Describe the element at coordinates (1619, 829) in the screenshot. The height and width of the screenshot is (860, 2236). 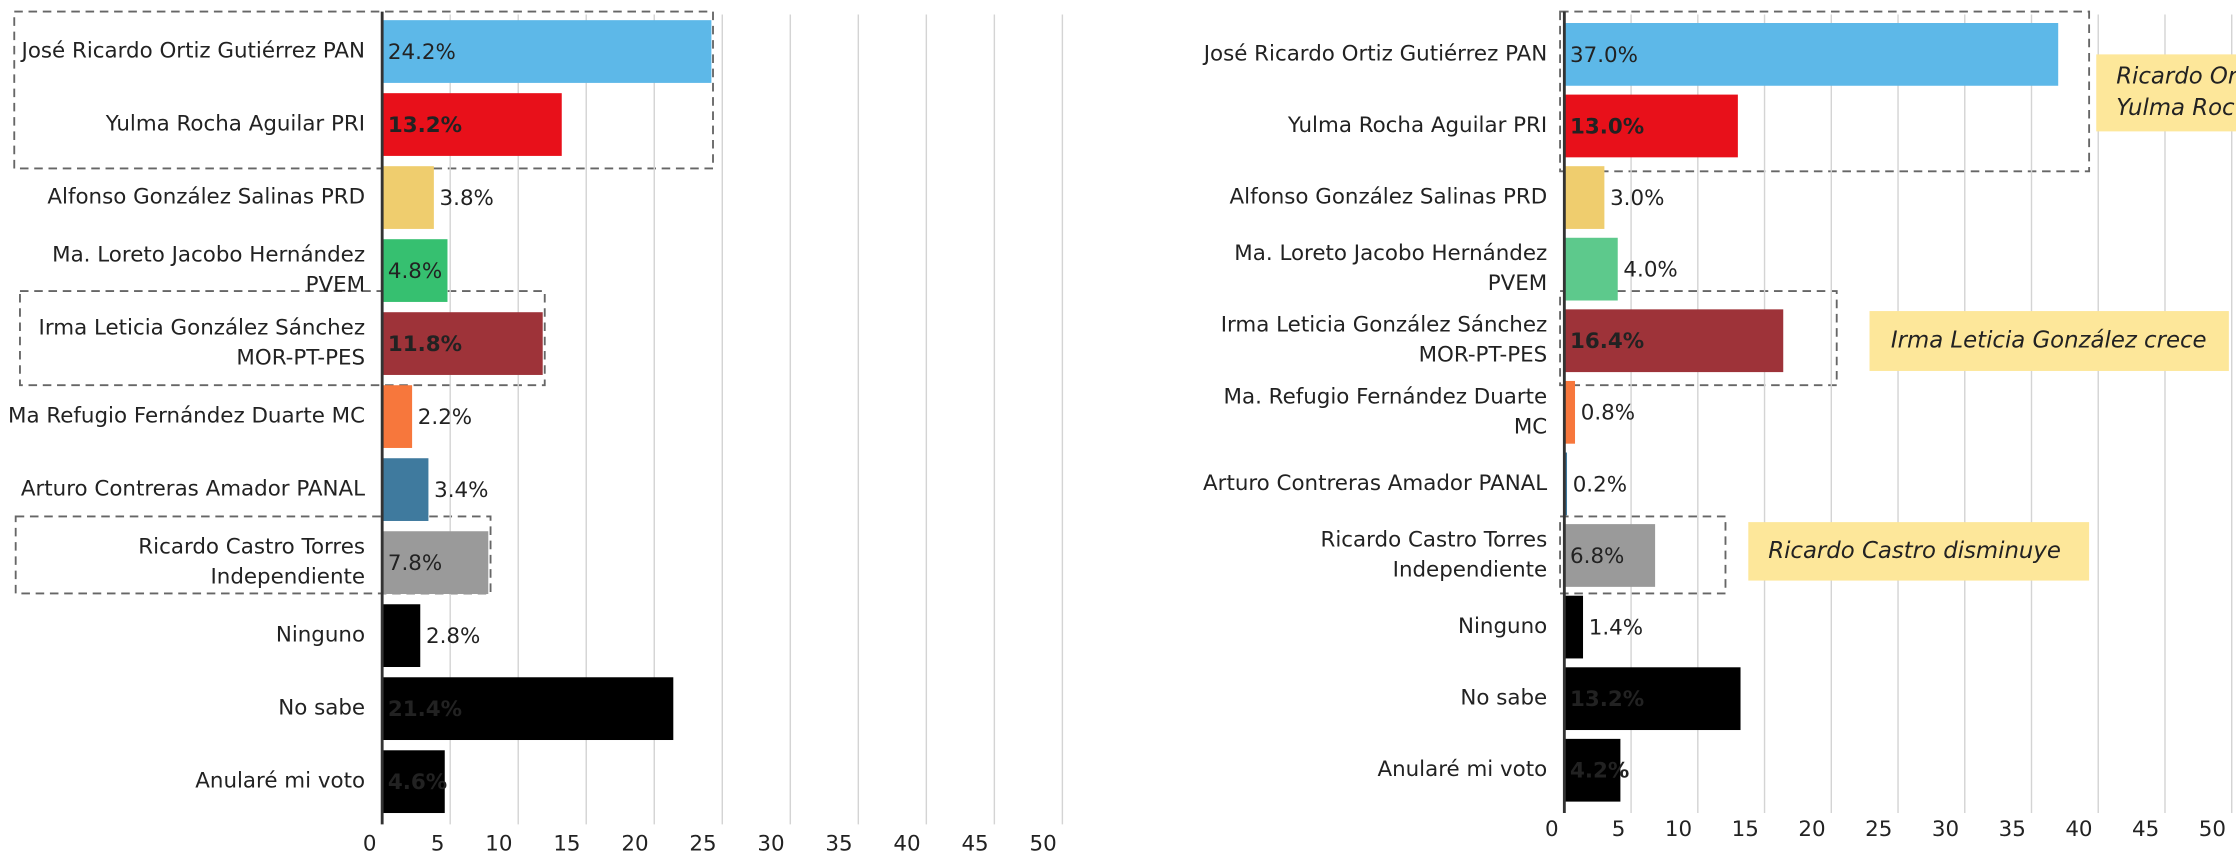
I see `x-tick-label: 5` at that location.